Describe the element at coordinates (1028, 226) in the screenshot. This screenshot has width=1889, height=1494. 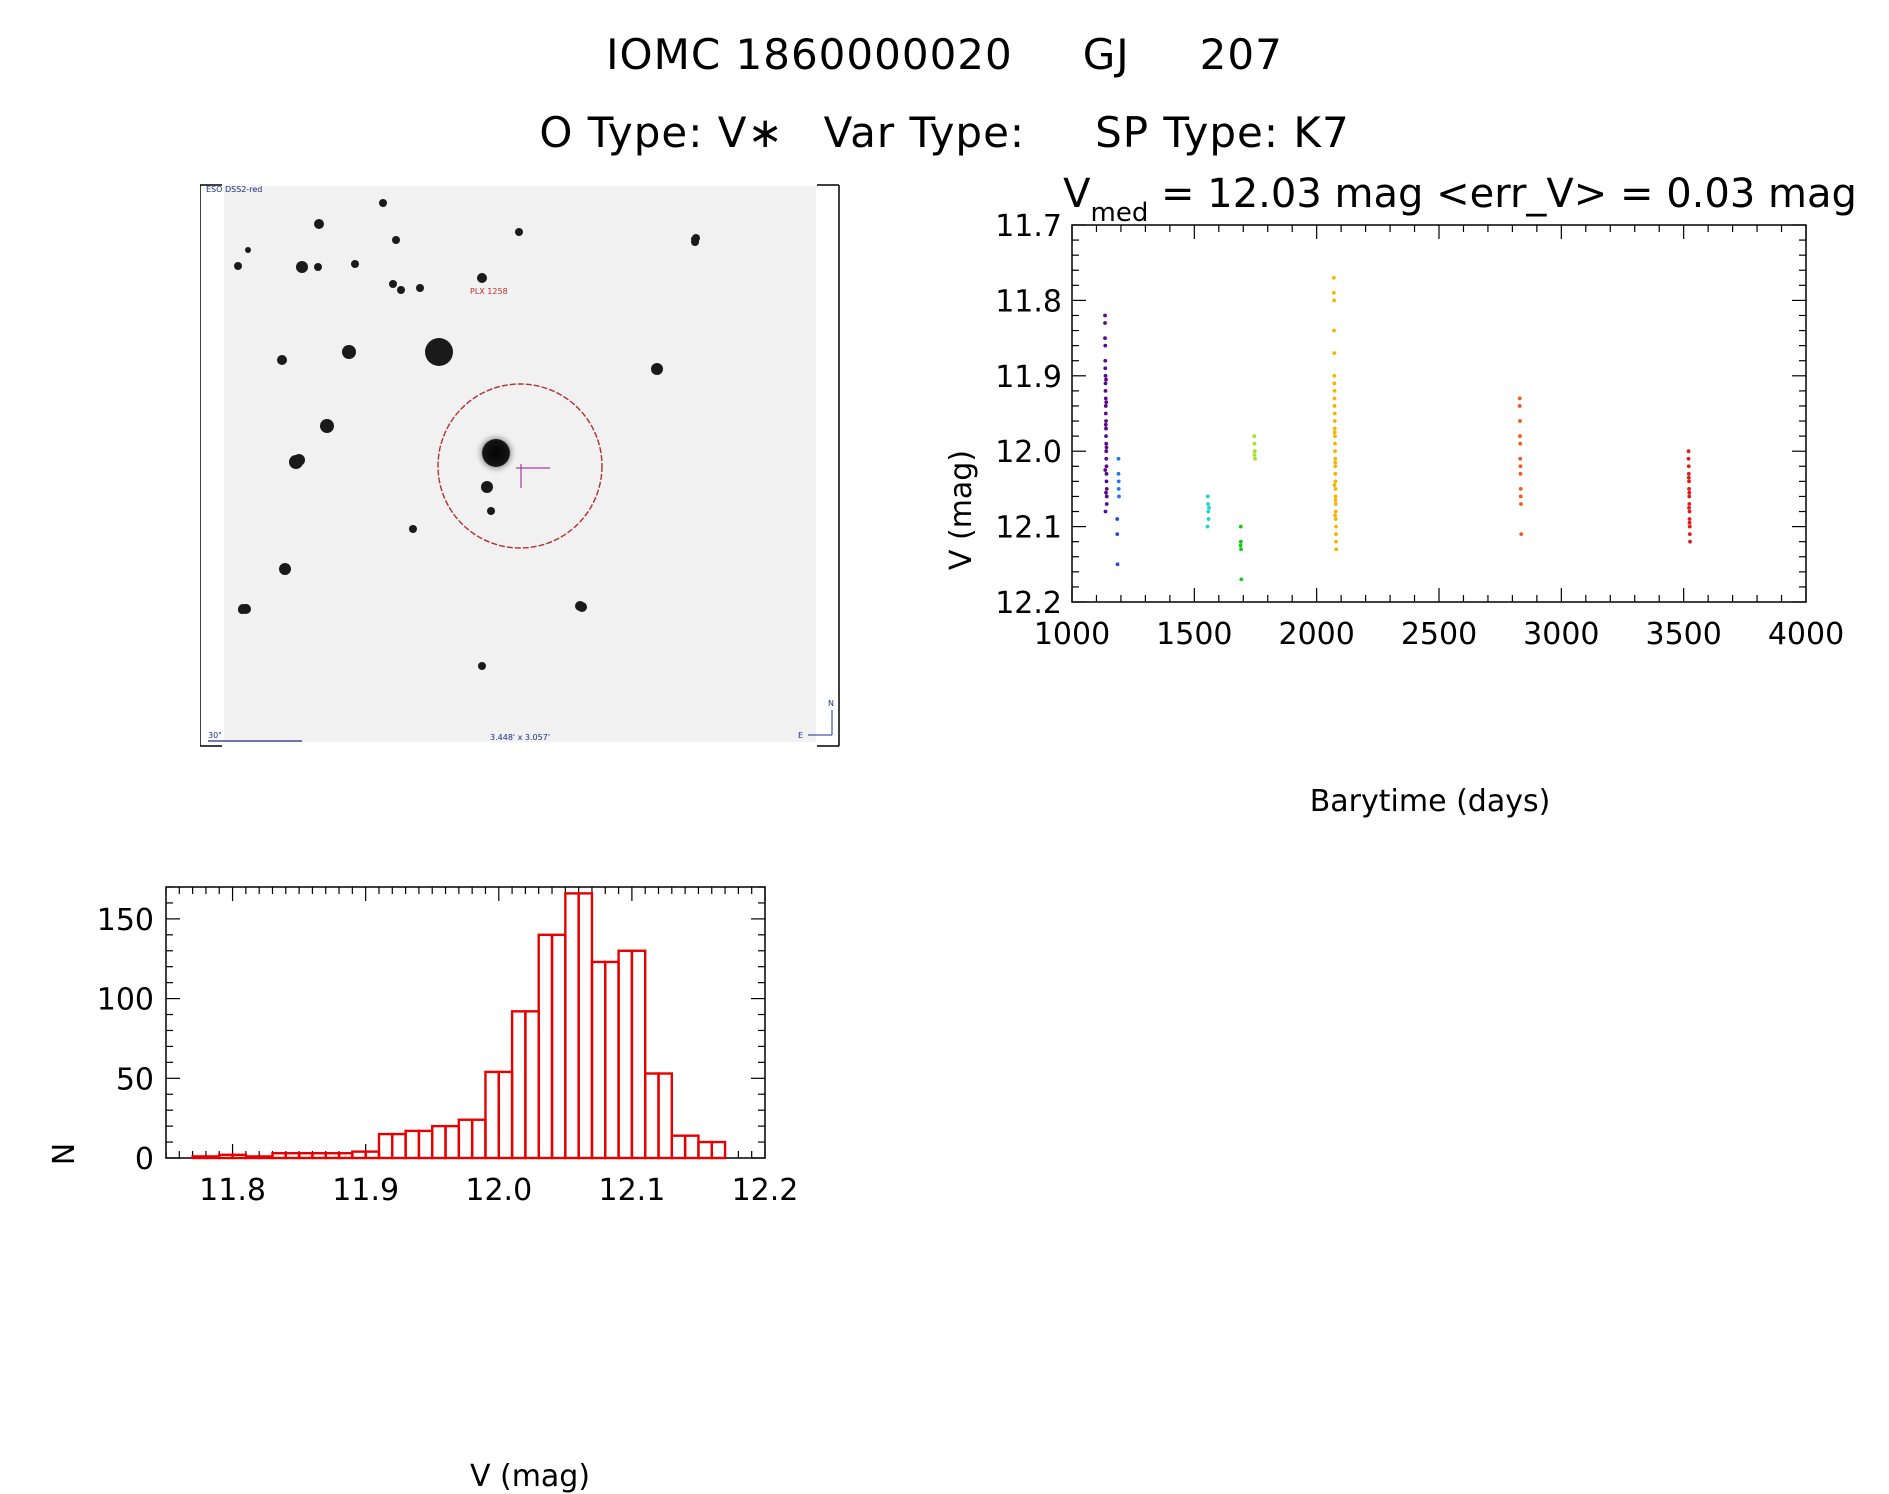
I see `lc-ytick-label: 11.7` at that location.